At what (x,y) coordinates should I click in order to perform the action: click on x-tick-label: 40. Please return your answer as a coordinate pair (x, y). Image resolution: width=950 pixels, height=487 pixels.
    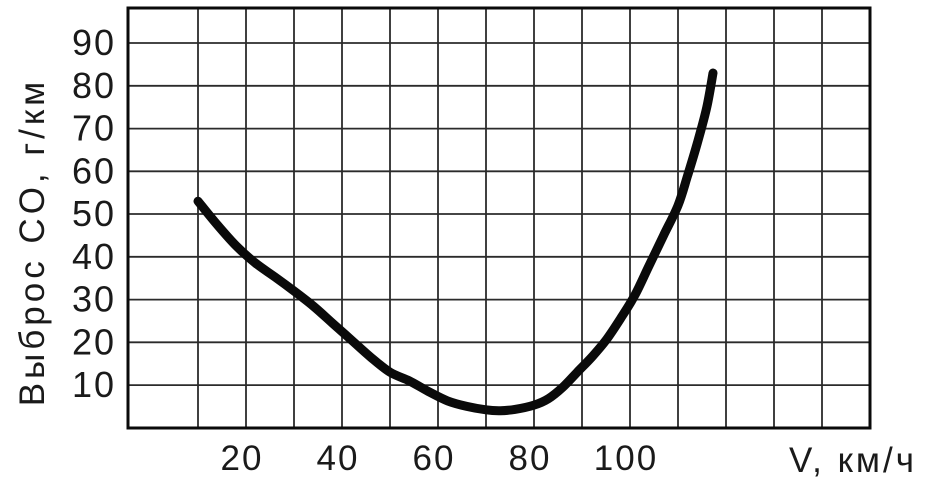
    Looking at the image, I should click on (338, 458).